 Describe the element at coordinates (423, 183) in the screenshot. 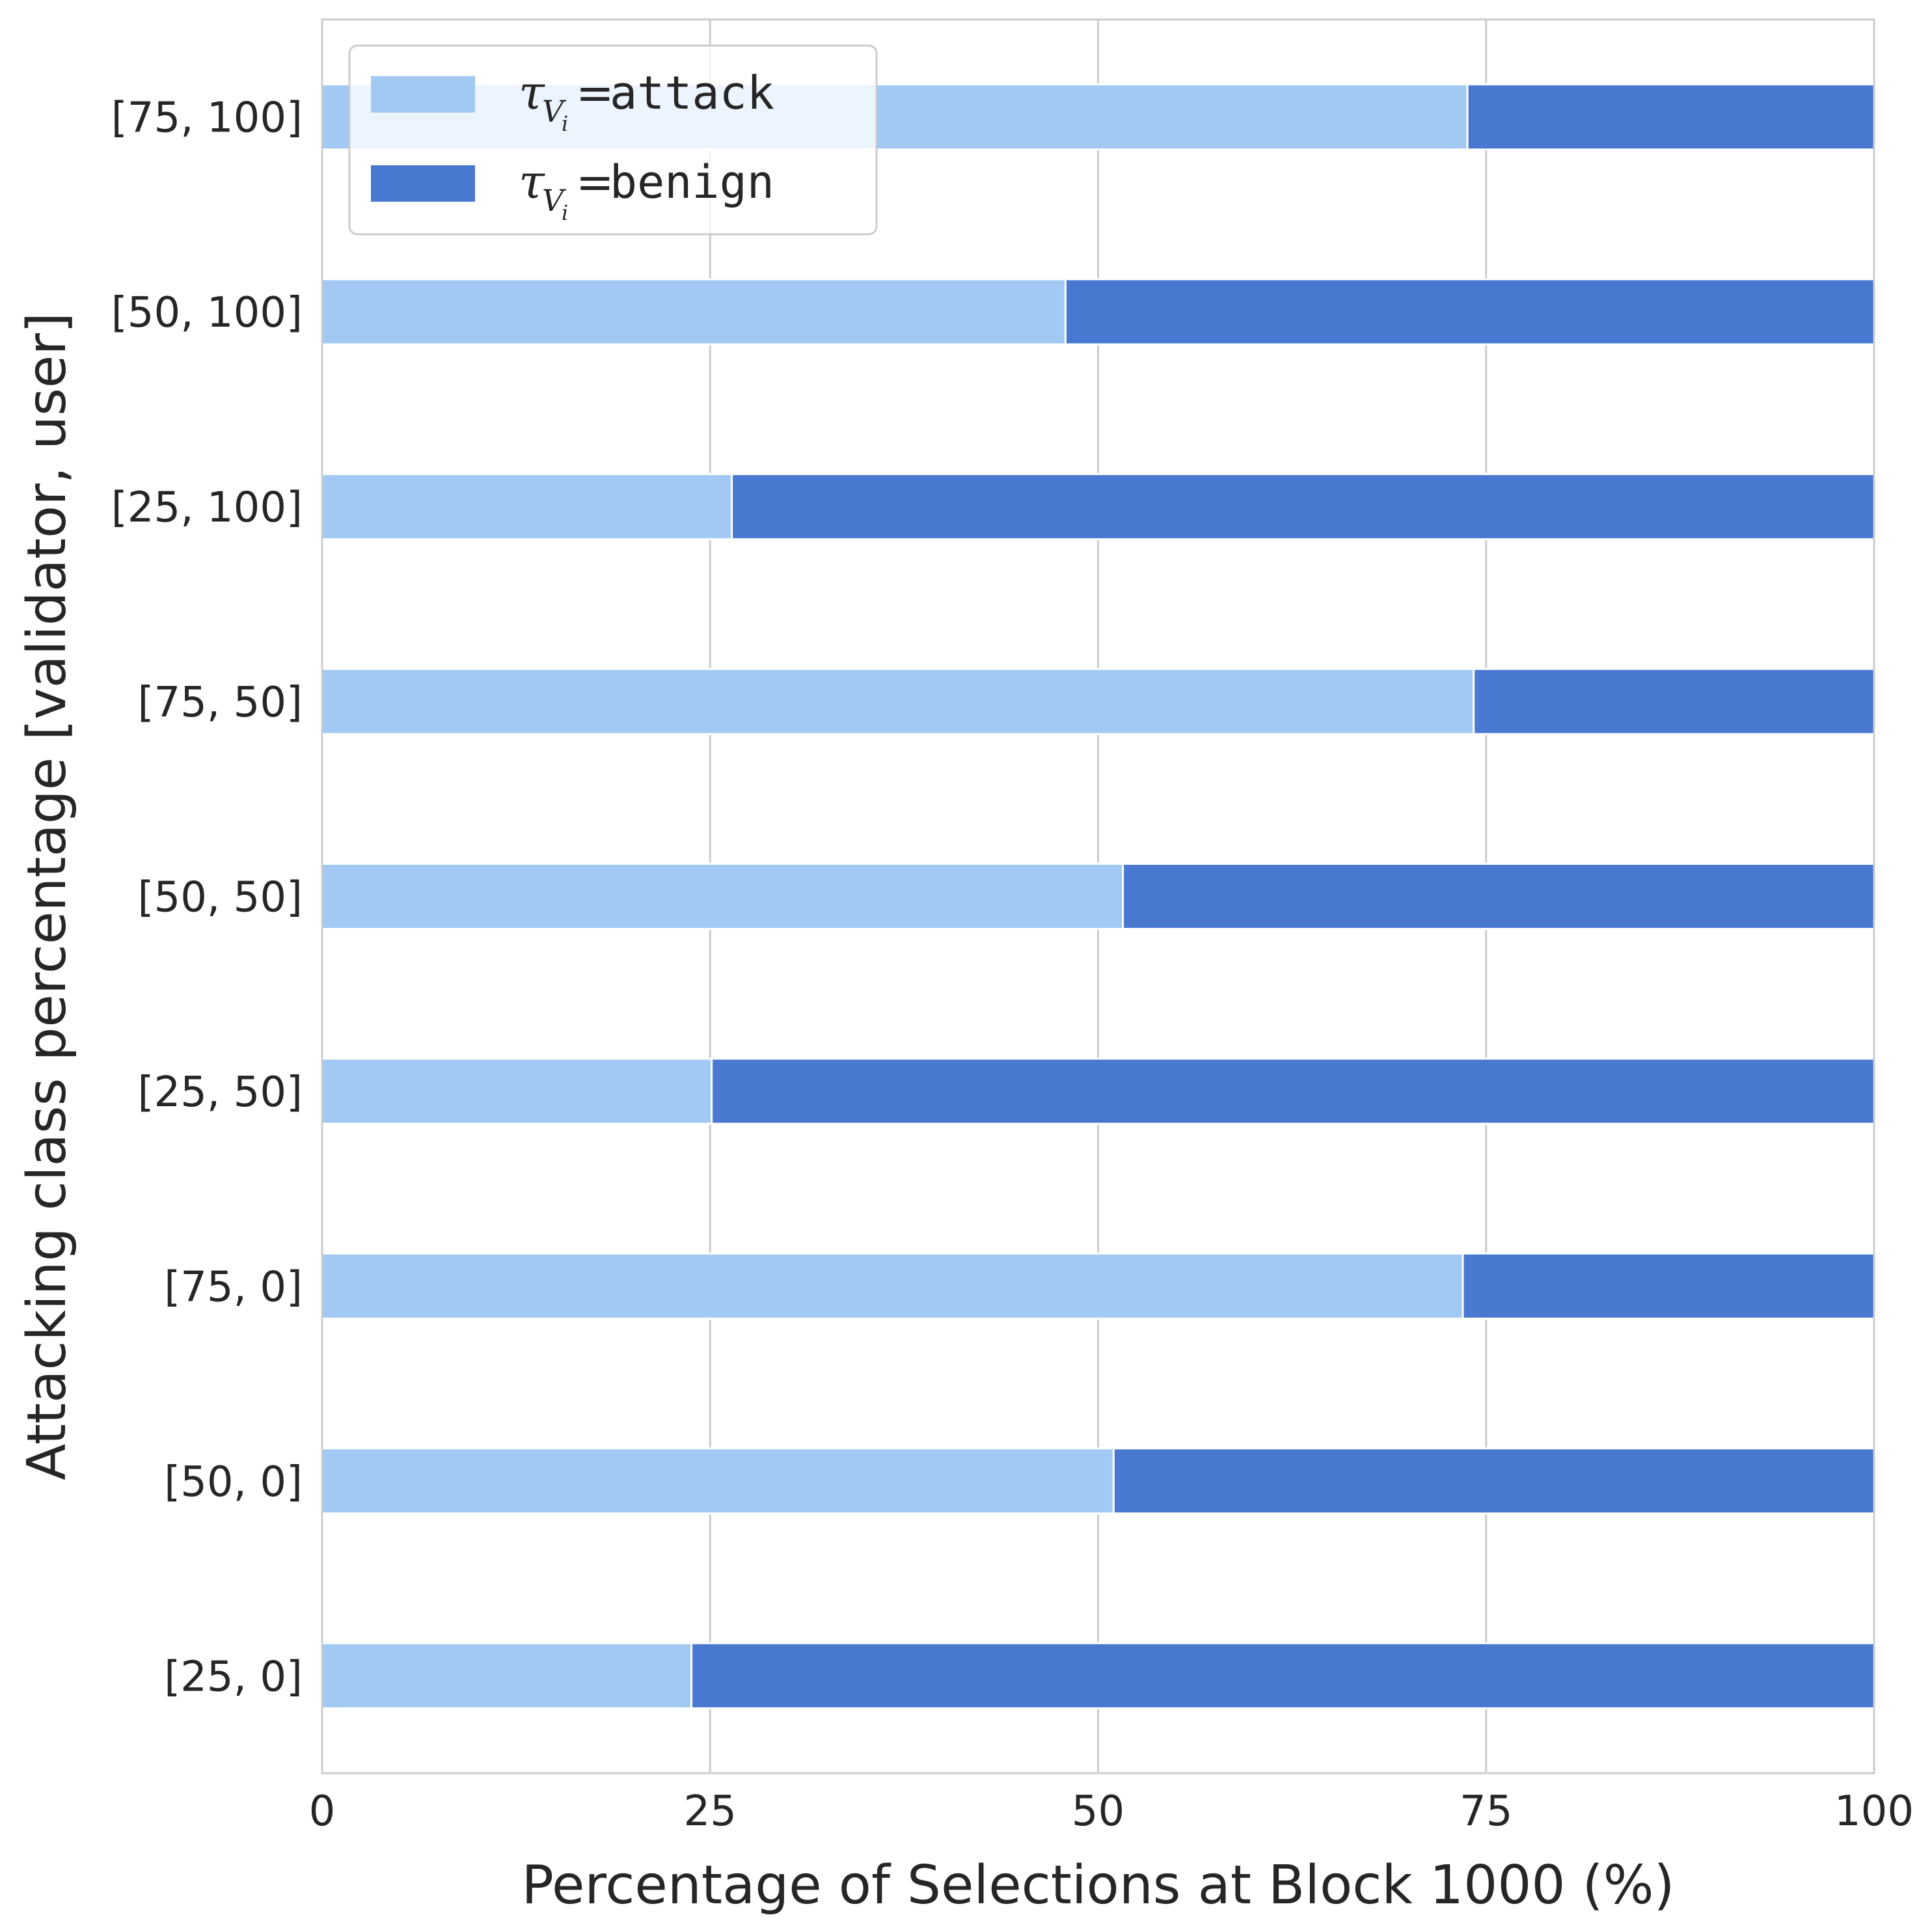

I see `legend-swatch-benign` at that location.